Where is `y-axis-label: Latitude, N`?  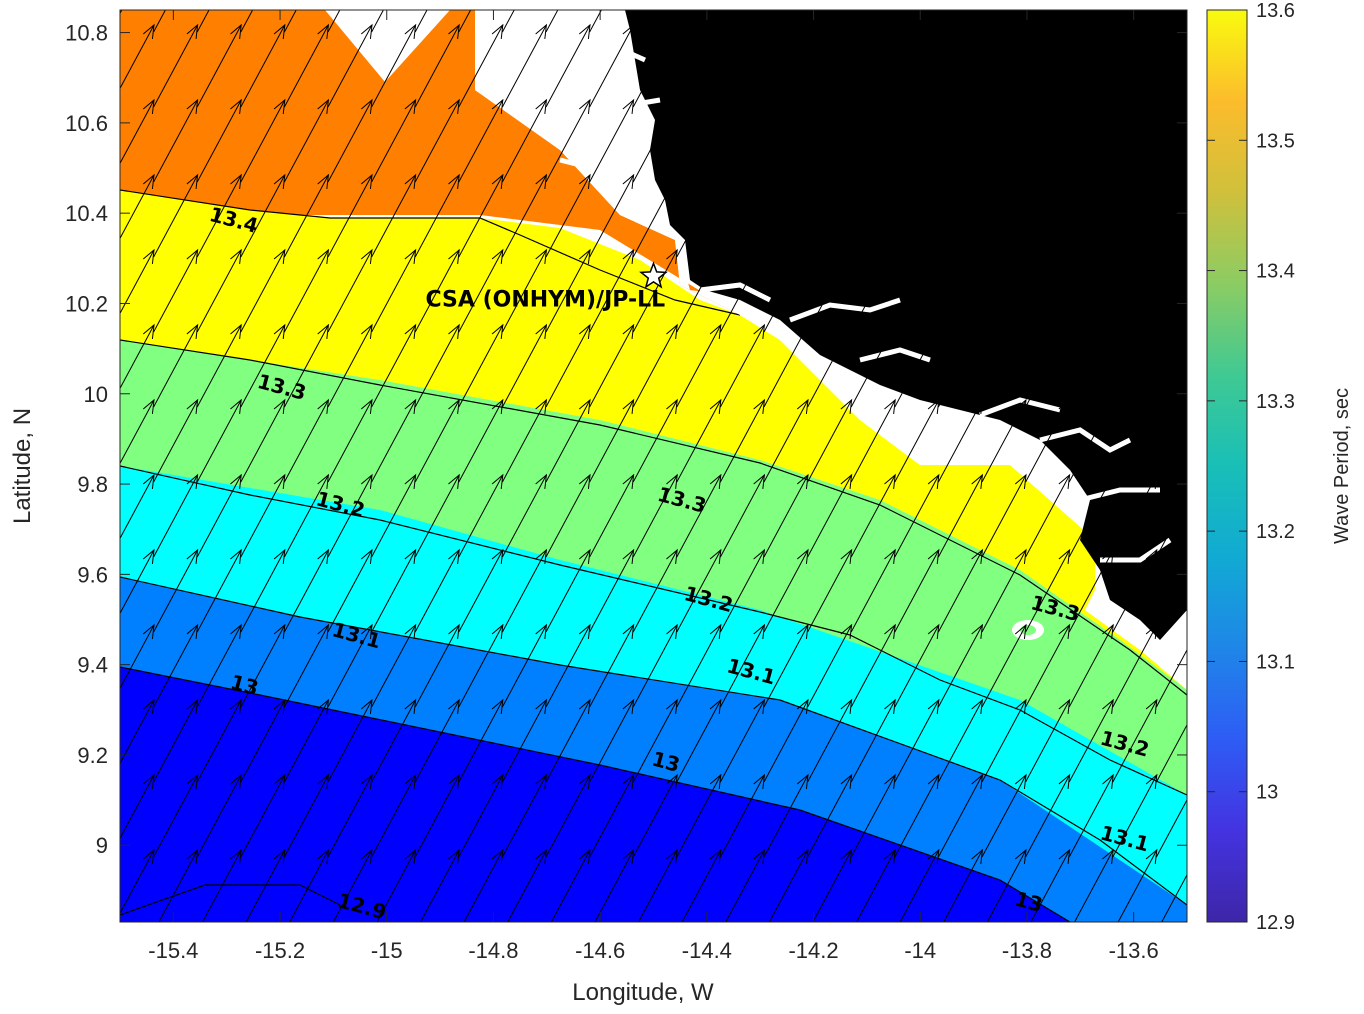 y-axis-label: Latitude, N is located at coordinates (22, 466).